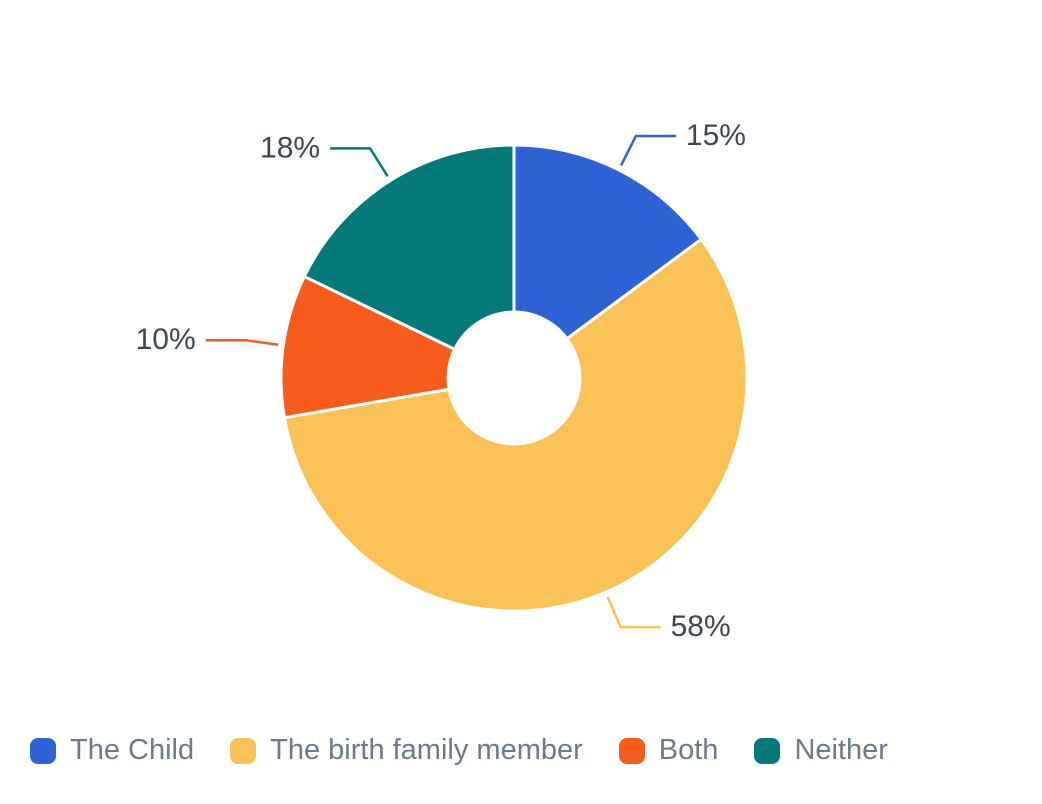 The width and height of the screenshot is (1042, 804). What do you see at coordinates (841, 750) in the screenshot?
I see `legend-label: Neither` at bounding box center [841, 750].